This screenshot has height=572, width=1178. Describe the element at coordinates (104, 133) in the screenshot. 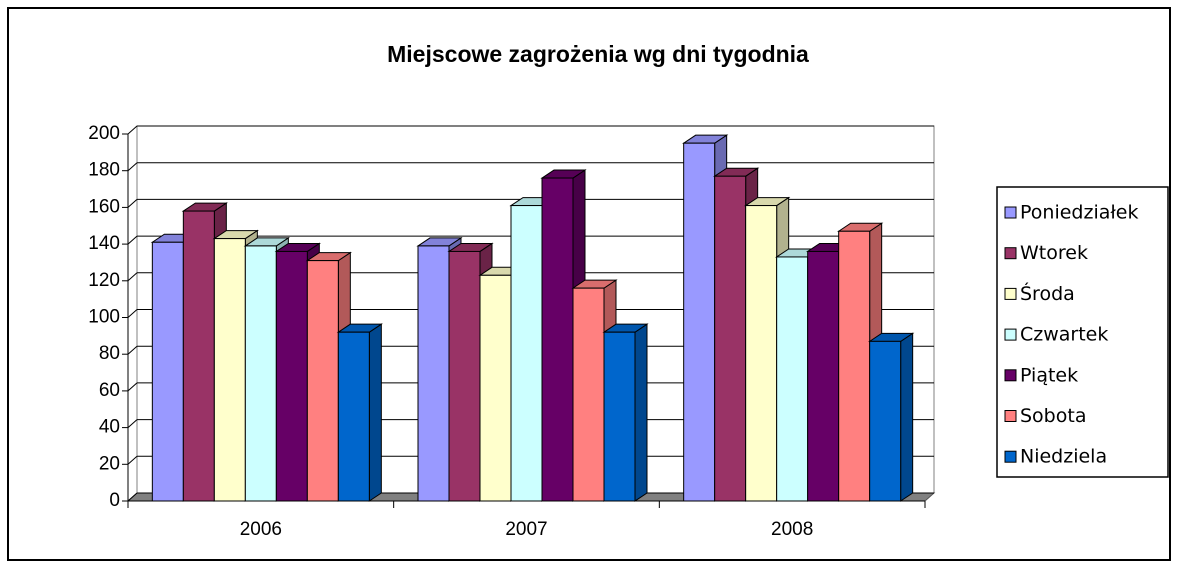

I see `y-tick-label: 200` at that location.